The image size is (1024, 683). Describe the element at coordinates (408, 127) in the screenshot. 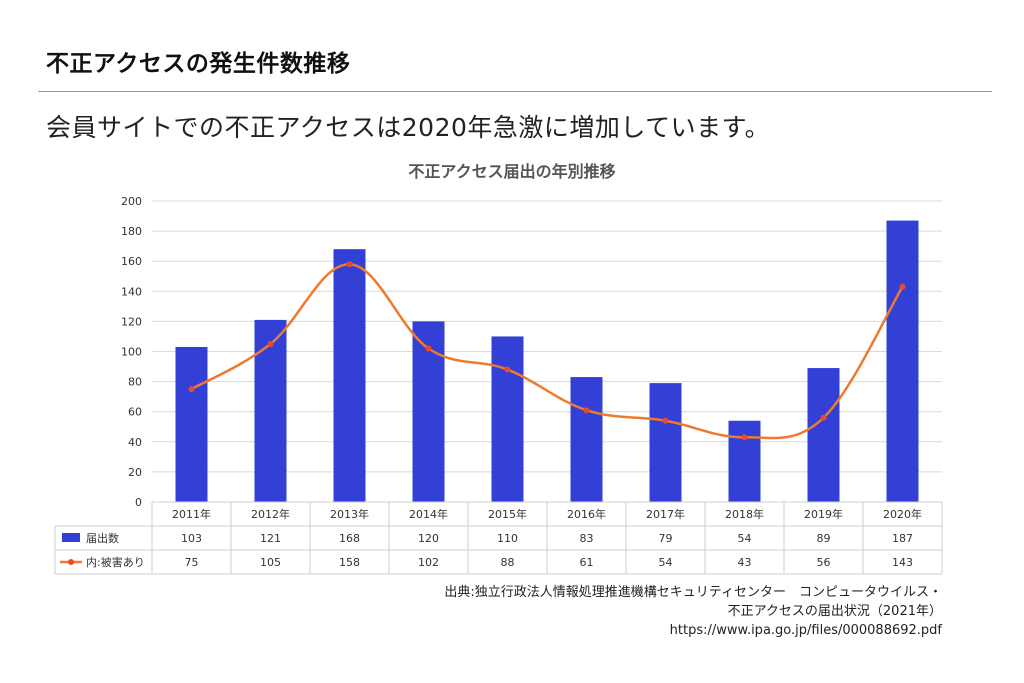

I see `page-subtitle: 会員サイトでの不正アクセスは2020年急激に増加しています。` at that location.